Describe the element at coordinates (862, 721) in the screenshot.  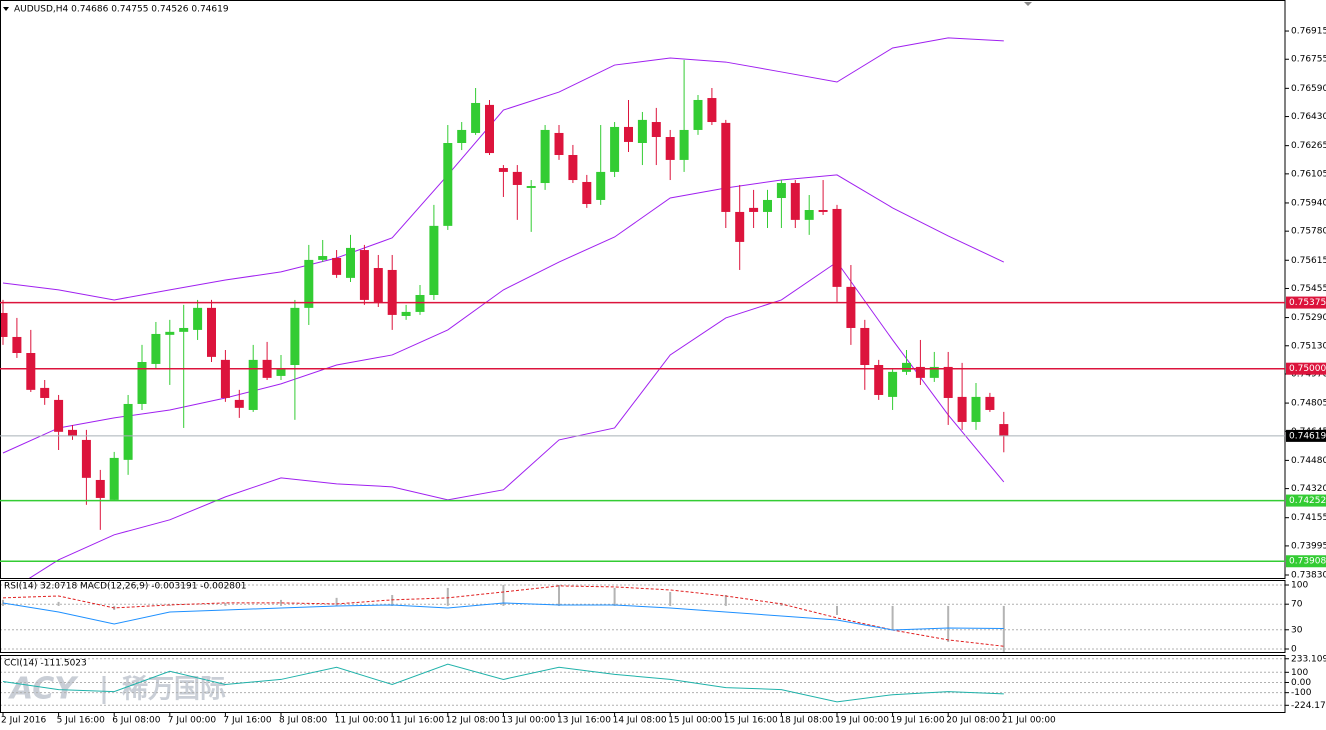
I see `x-tick-label: 19 Jul 00:00` at that location.